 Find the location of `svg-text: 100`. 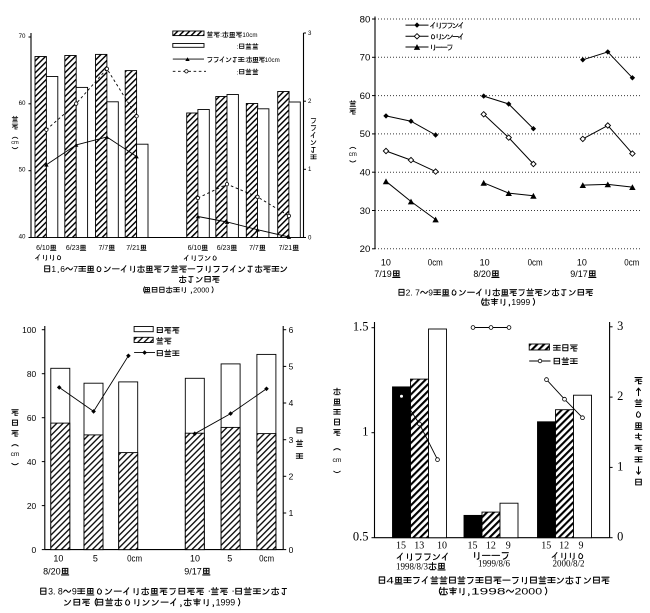

svg-text: 100 is located at coordinates (29, 330).